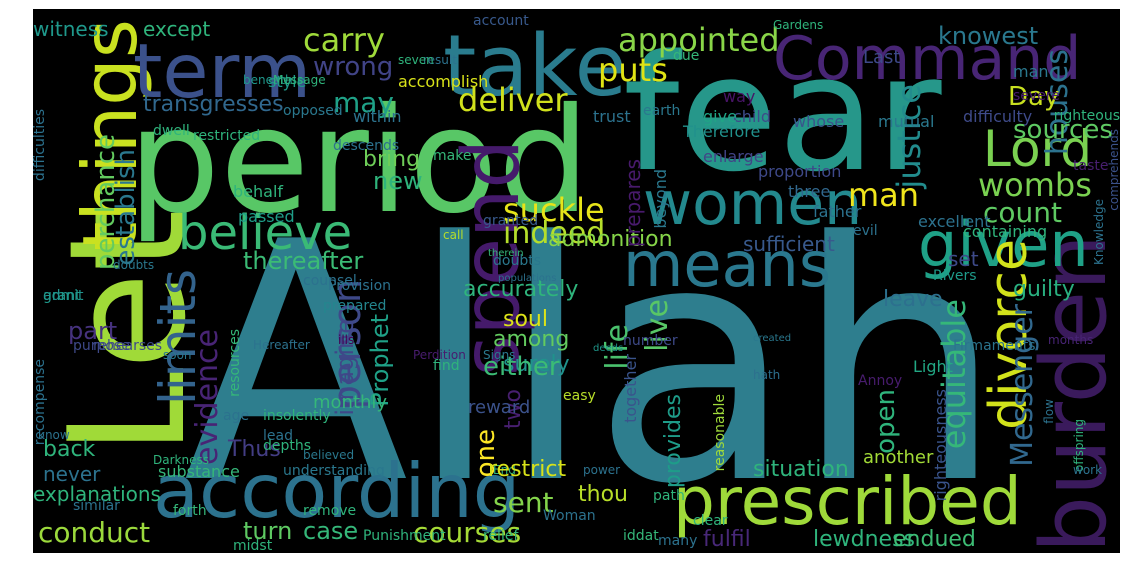 The height and width of the screenshot is (578, 1131). What do you see at coordinates (392, 159) in the screenshot?
I see `cloud-word: bring` at bounding box center [392, 159].